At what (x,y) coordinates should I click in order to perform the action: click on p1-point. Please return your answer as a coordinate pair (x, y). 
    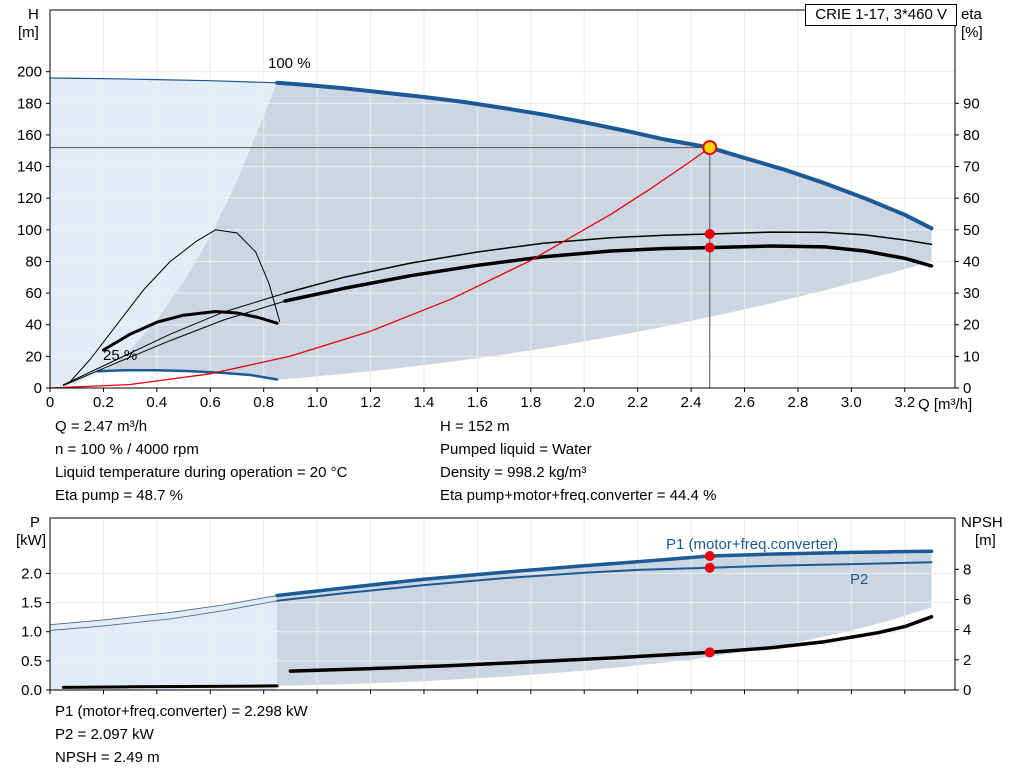
    Looking at the image, I should click on (709, 556).